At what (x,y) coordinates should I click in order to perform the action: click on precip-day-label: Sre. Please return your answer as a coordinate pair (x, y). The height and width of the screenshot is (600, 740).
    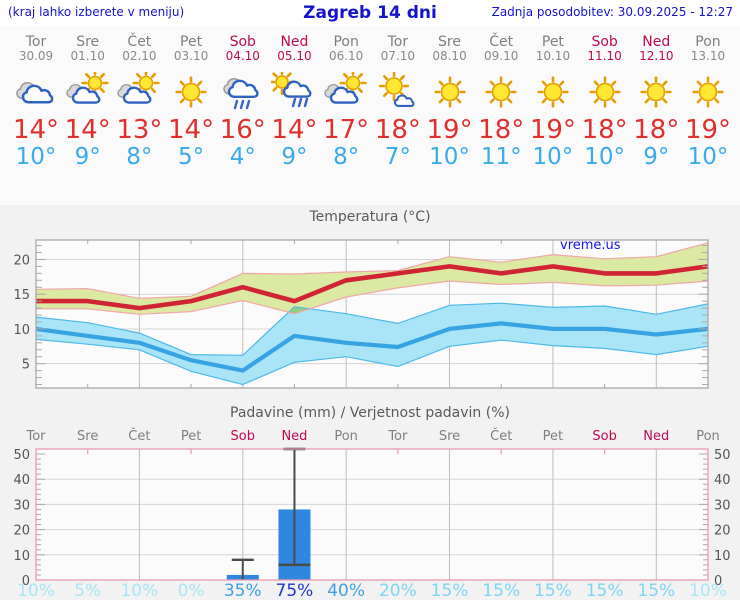
    Looking at the image, I should click on (88, 436).